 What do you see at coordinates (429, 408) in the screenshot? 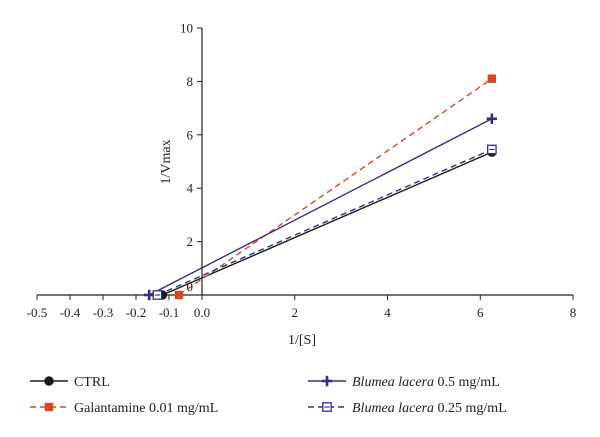
I see `legend-label: Blumea lacera 0.25 mg/mL` at bounding box center [429, 408].